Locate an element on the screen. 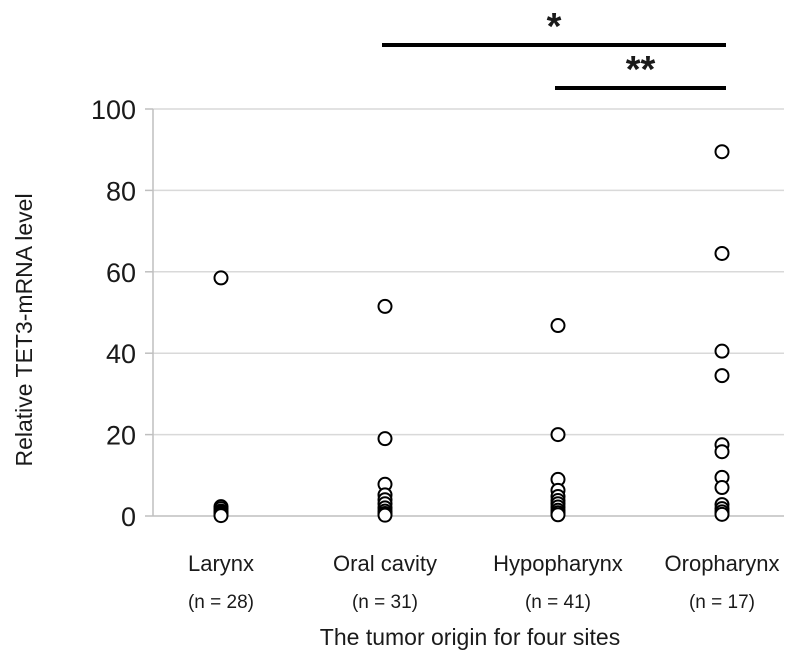  y-tick-label: 0 is located at coordinates (128, 517).